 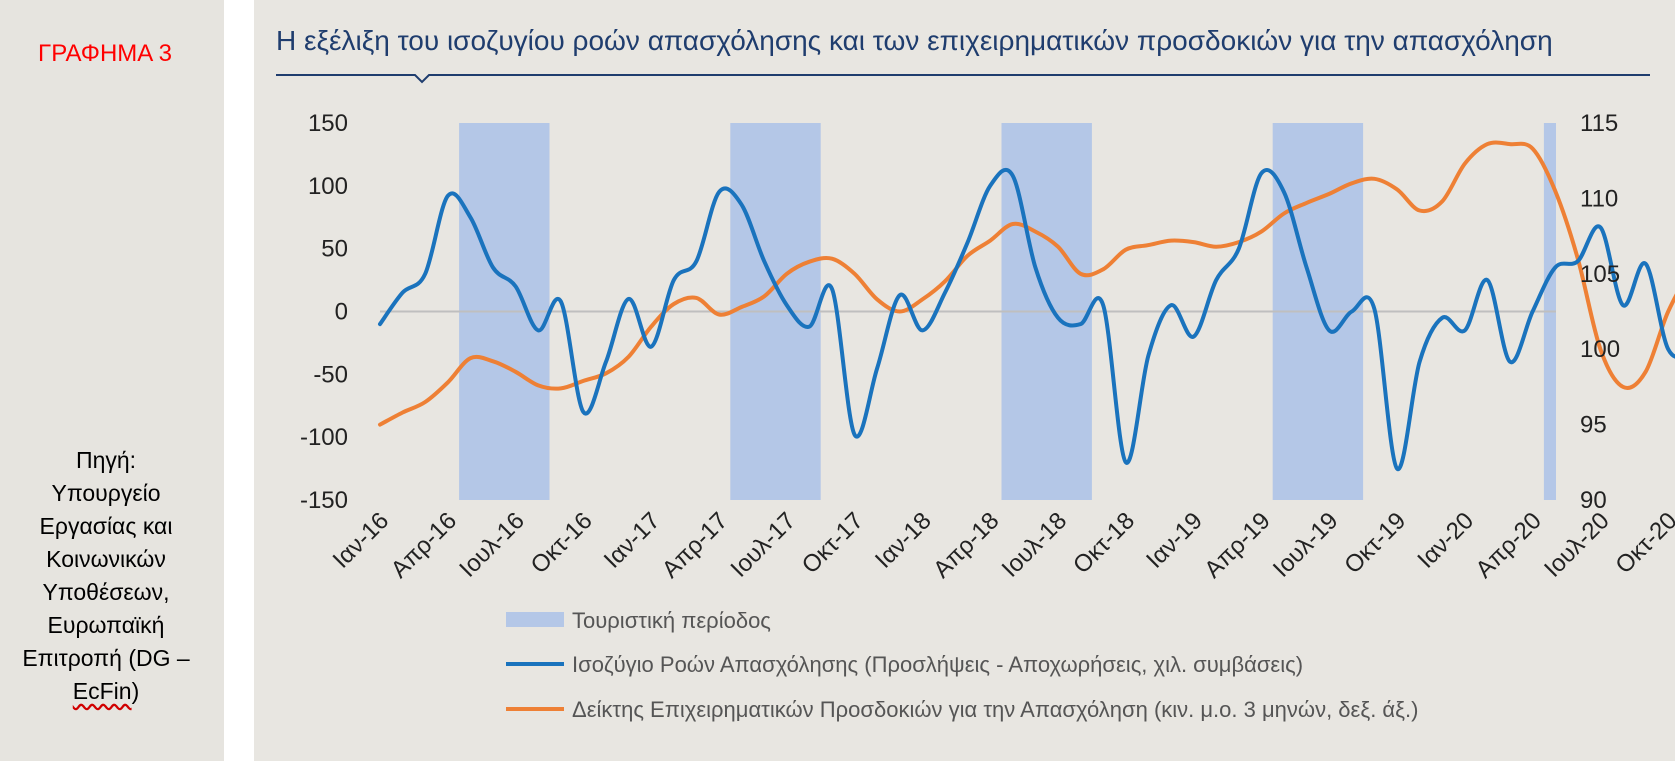 I want to click on x-tick-label: Ιαν-18, so click(x=903, y=540).